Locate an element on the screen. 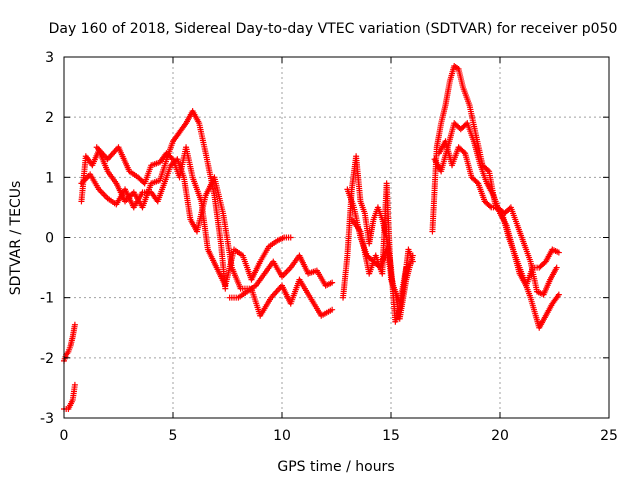 The image size is (640, 480). y-tick-label: 1 is located at coordinates (49, 178).